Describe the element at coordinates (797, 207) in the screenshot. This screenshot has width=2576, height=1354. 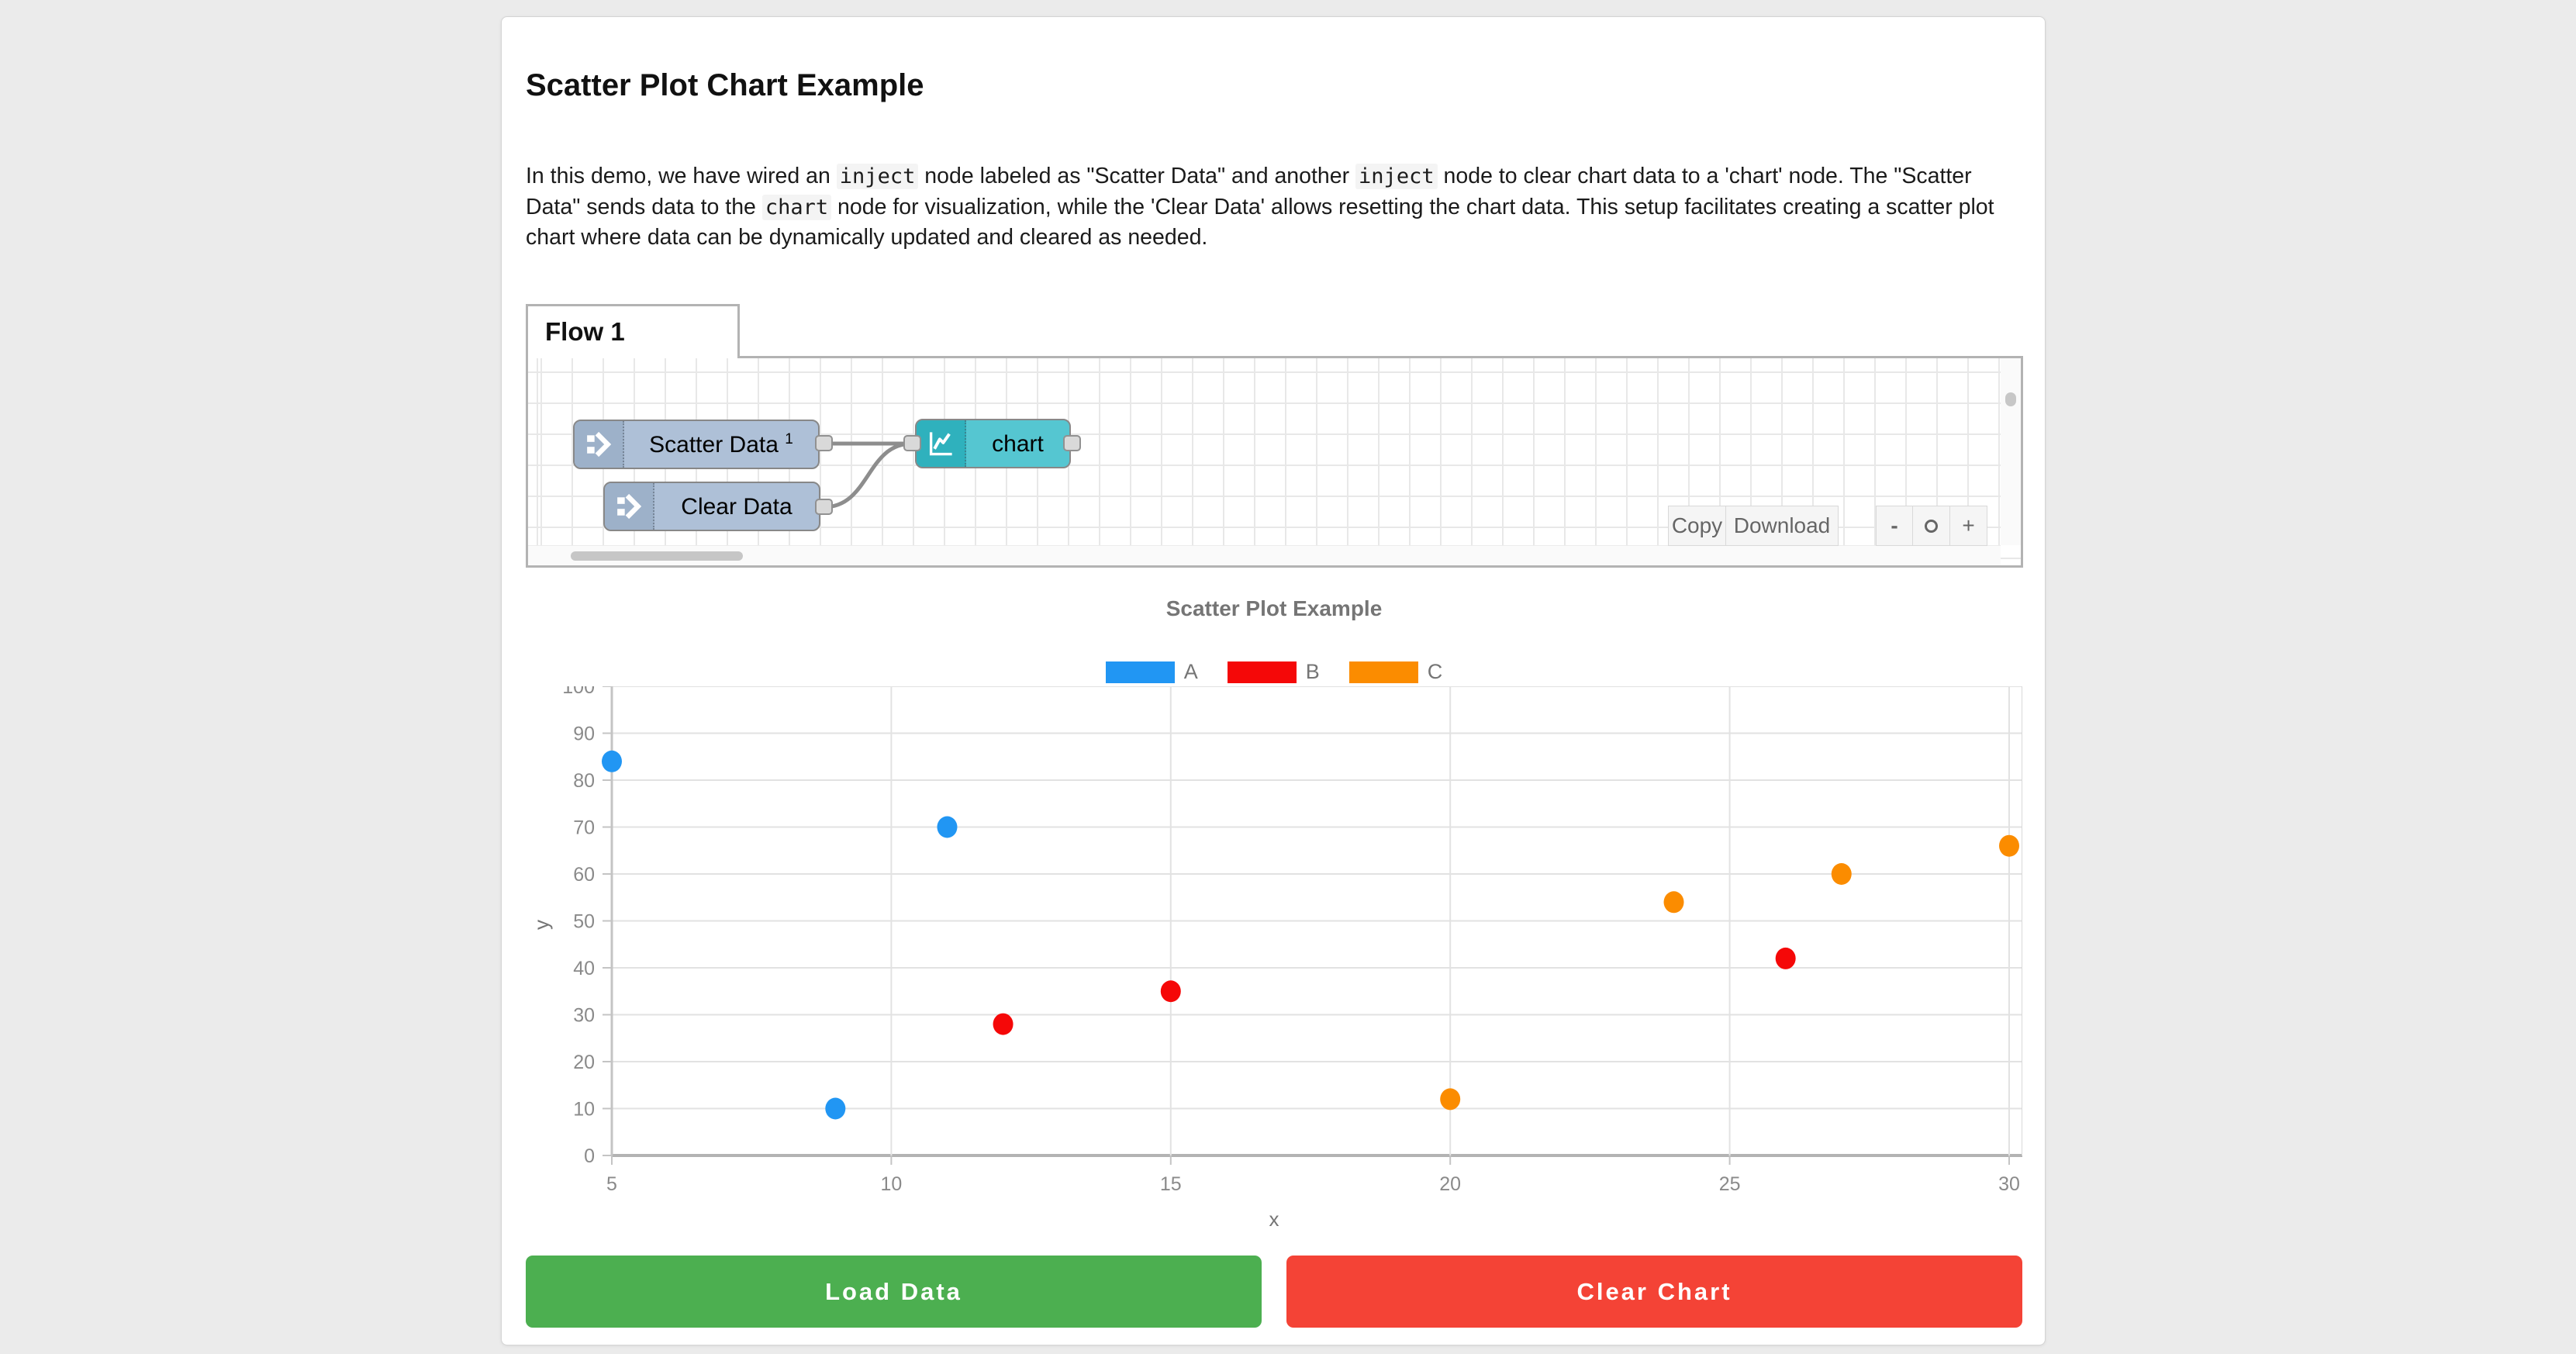
I see `inline-code: chart` at that location.